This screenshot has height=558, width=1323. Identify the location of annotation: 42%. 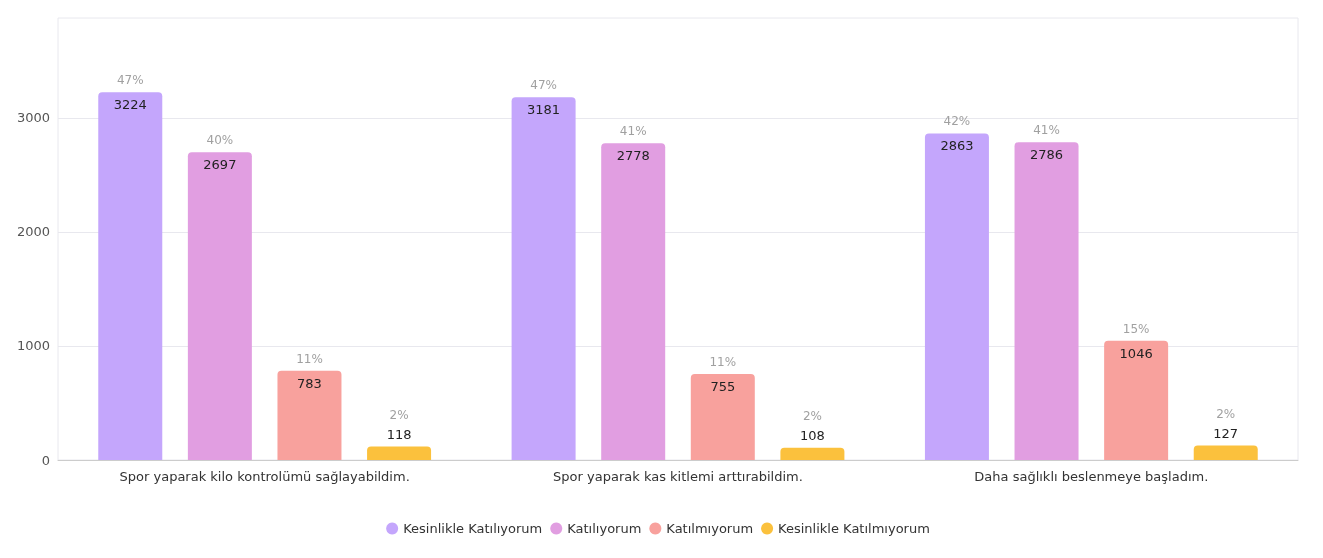
(957, 121).